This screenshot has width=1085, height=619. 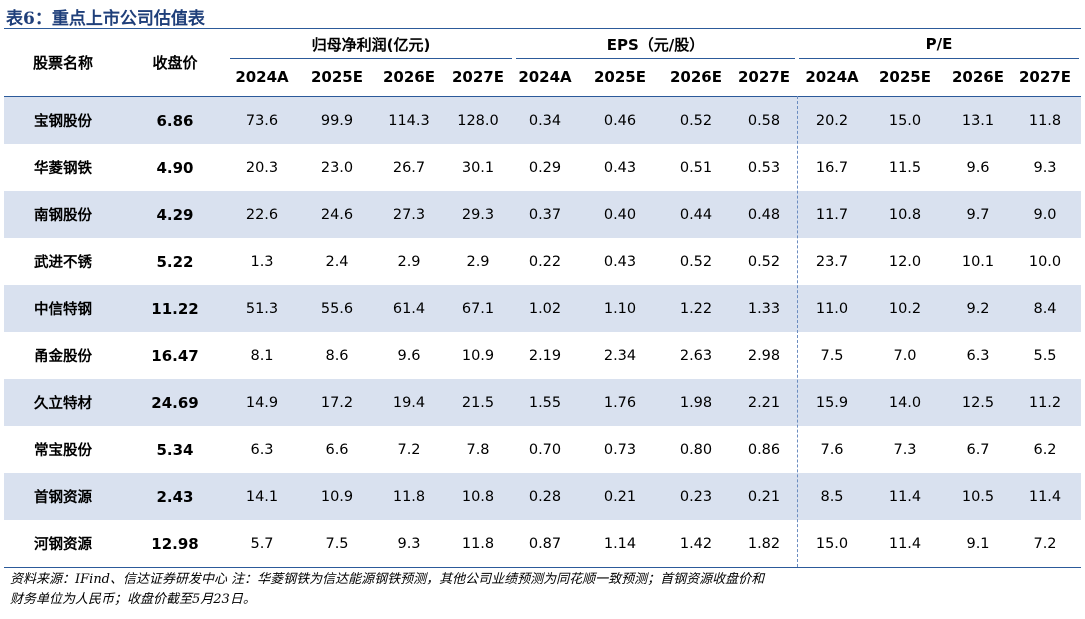 I want to click on profit-value: 55.6, so click(x=337, y=308).